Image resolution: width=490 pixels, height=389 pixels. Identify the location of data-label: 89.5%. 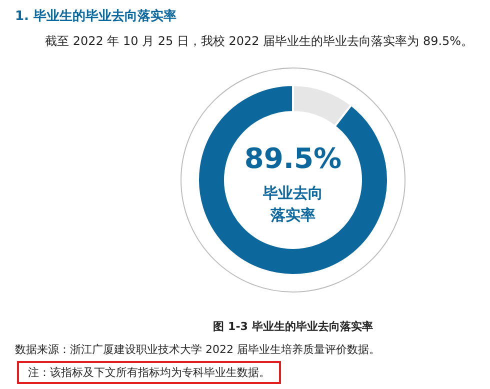
(293, 158).